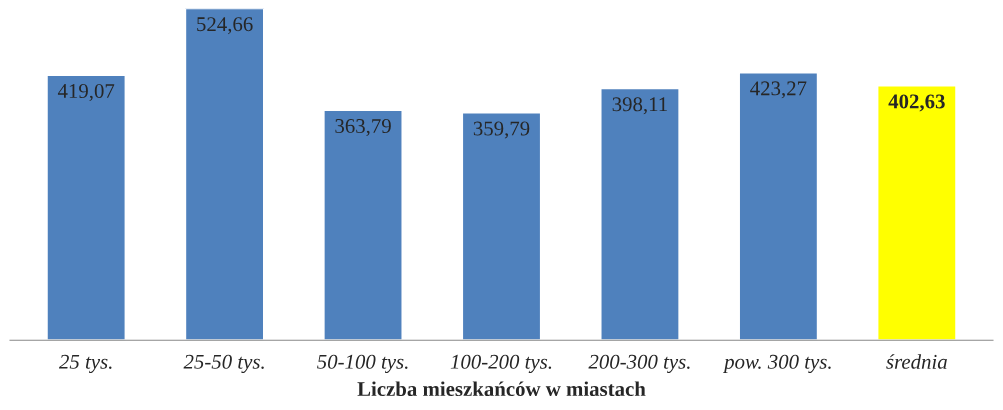 This screenshot has width=1003, height=410. What do you see at coordinates (776, 364) in the screenshot?
I see `x-tick-label: pow. 300 tys.` at bounding box center [776, 364].